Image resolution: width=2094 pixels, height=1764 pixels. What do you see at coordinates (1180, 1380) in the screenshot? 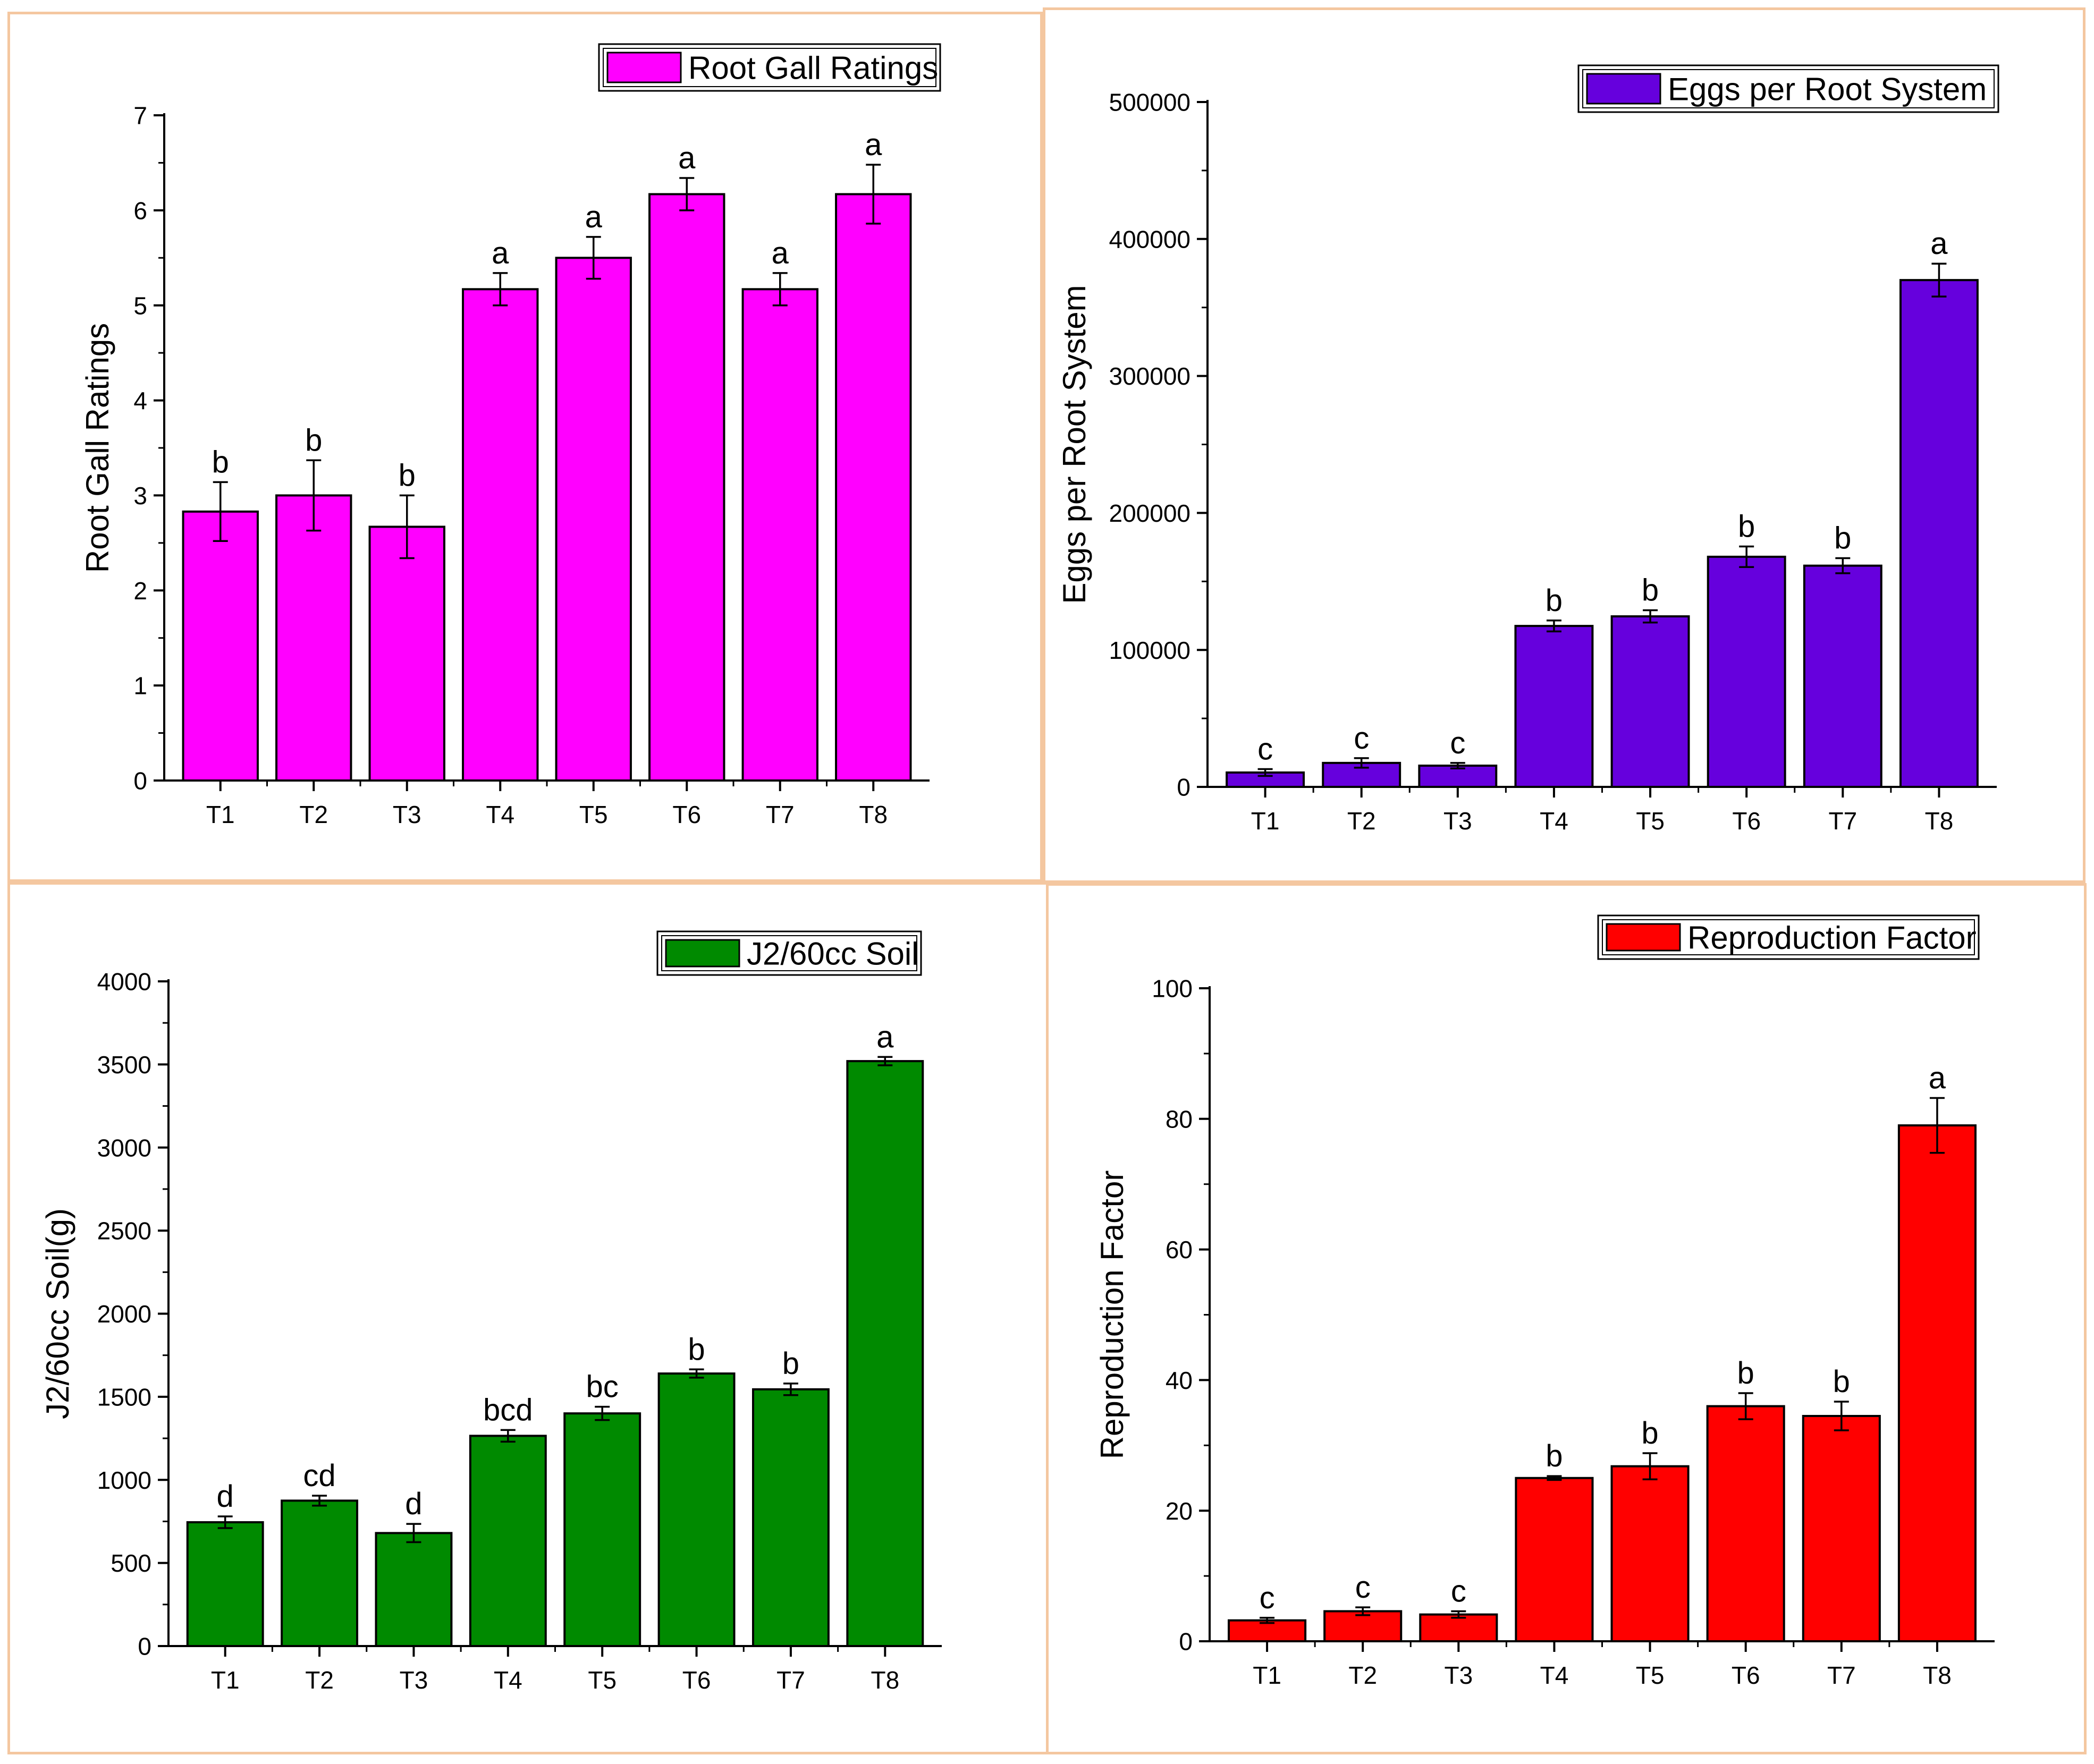
I see `y-tick-label: 40` at bounding box center [1180, 1380].